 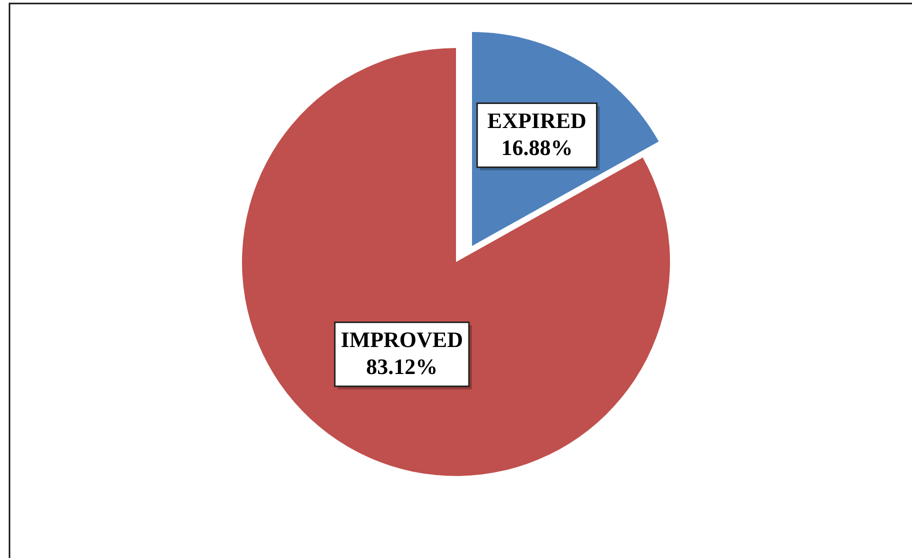 What do you see at coordinates (536, 121) in the screenshot?
I see `slice-label: EXPIRED` at bounding box center [536, 121].